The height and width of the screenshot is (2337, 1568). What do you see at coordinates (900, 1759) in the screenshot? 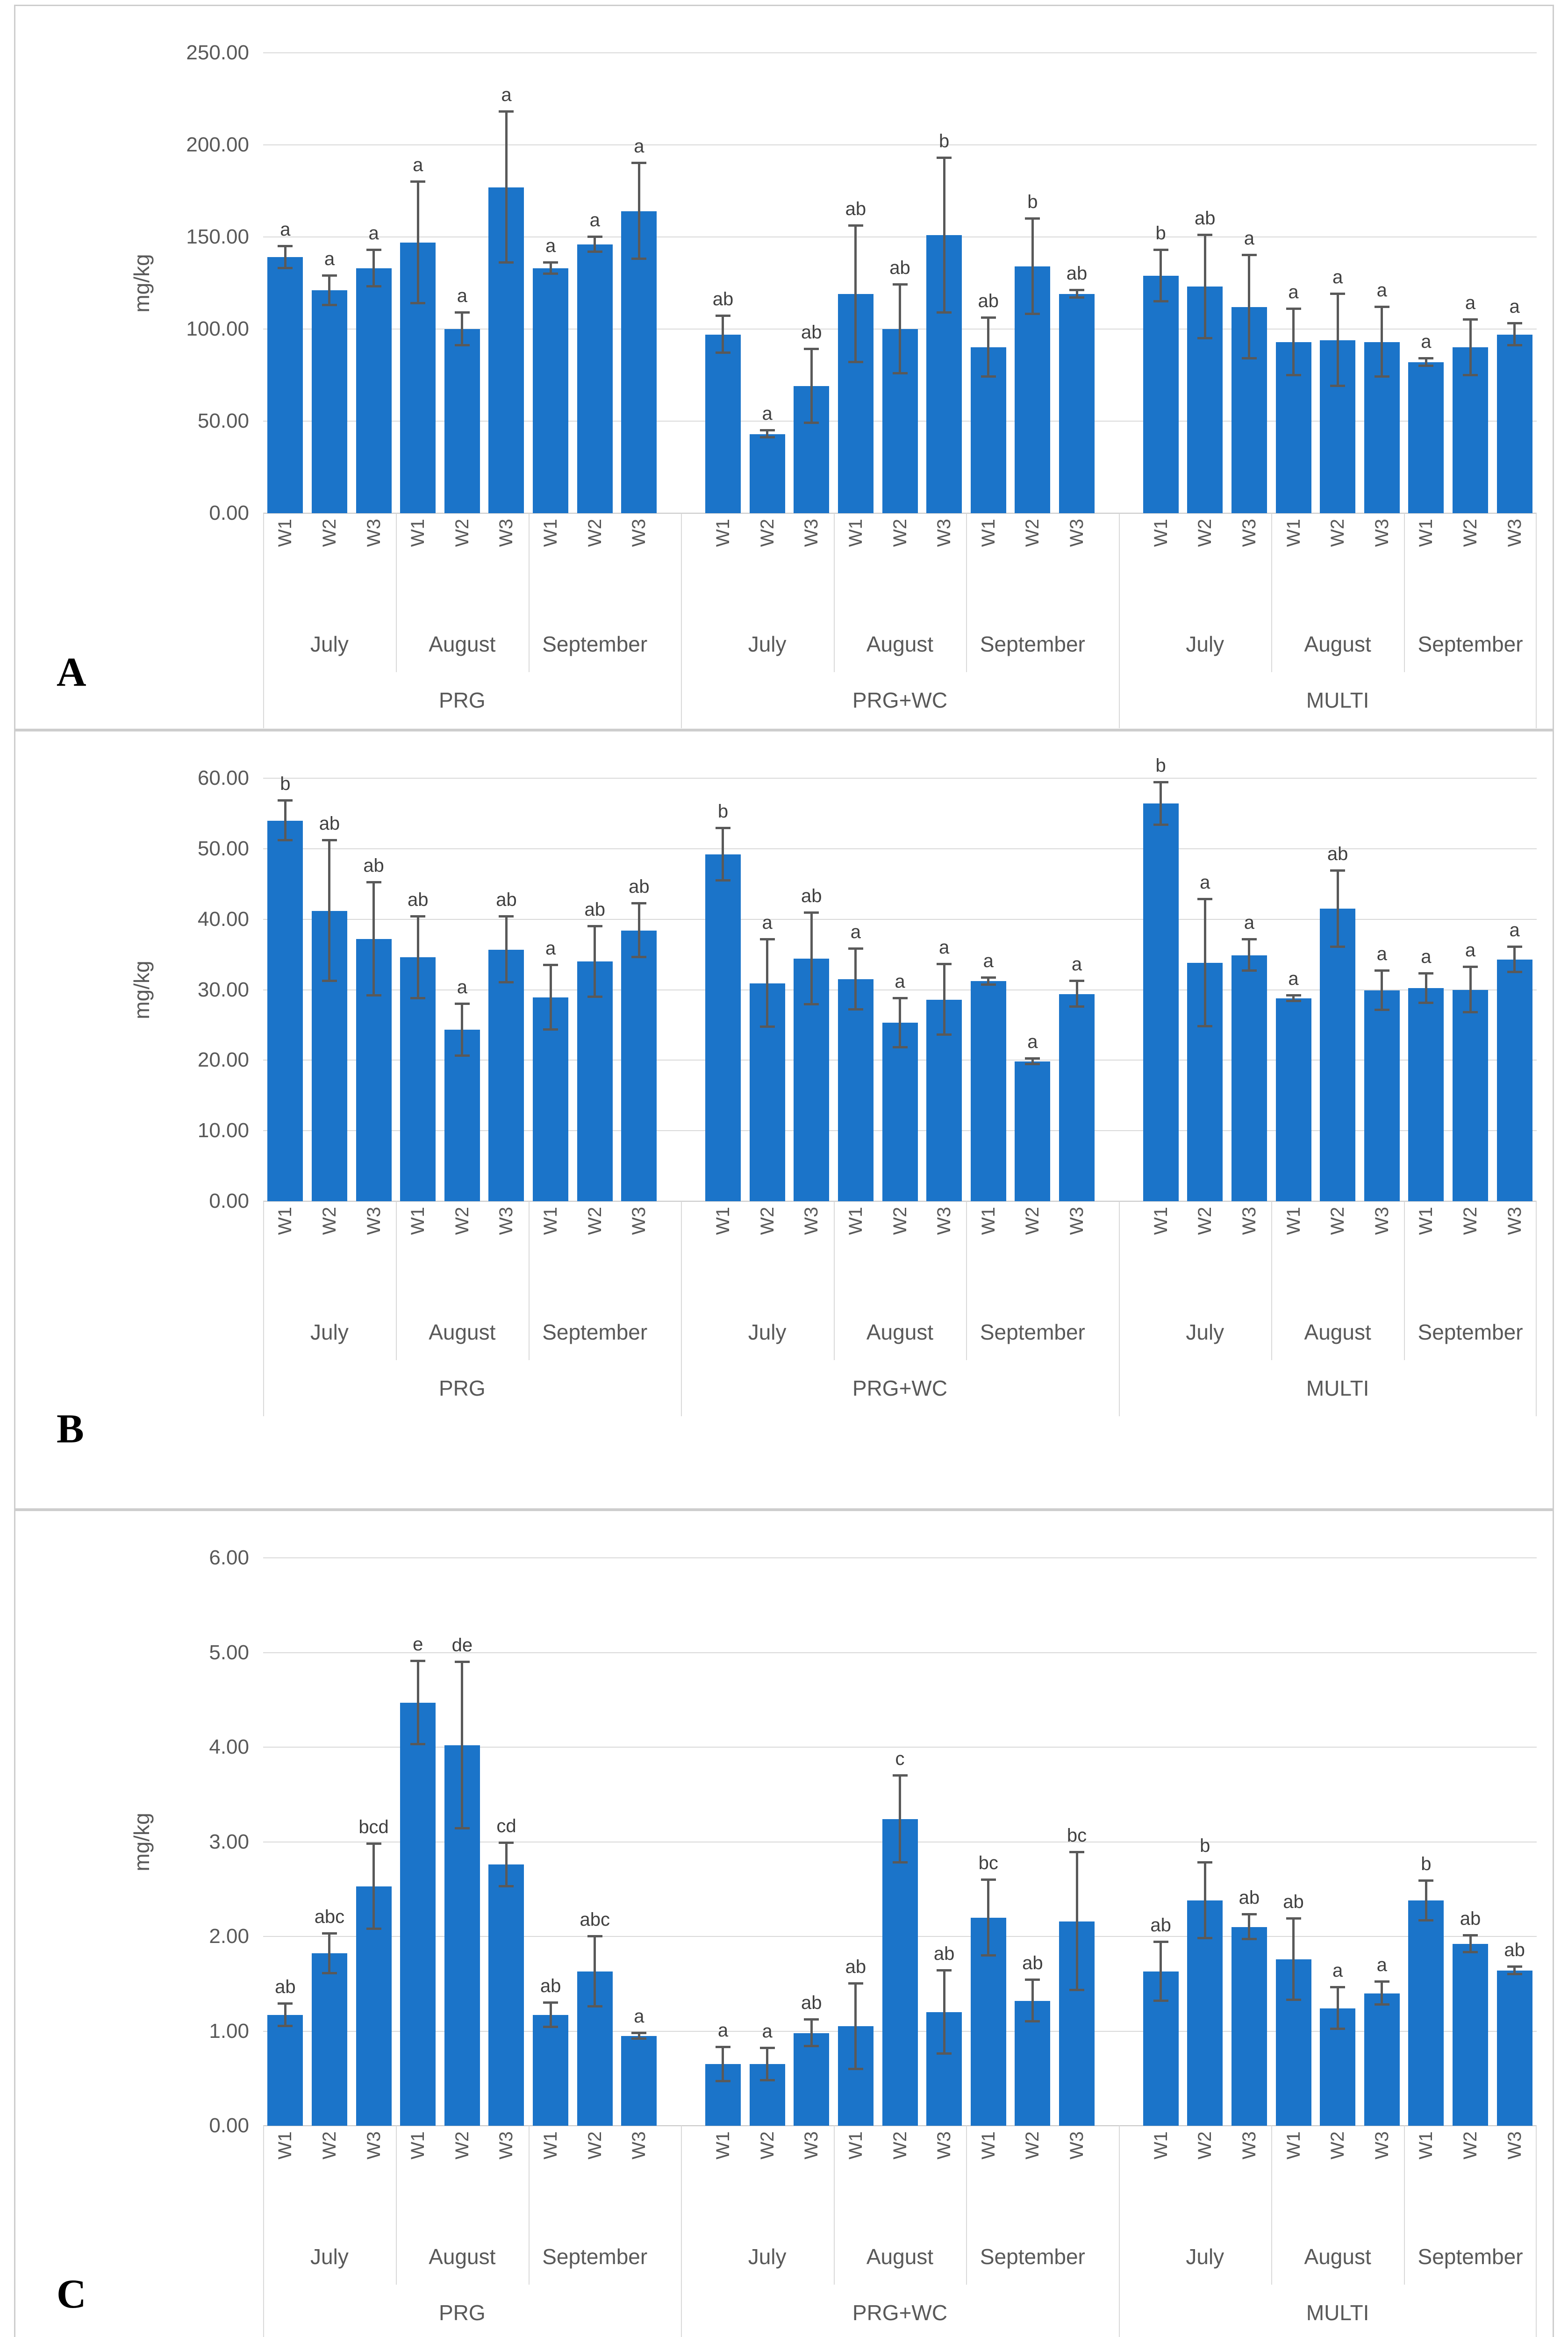
I see `significance-letter: c` at bounding box center [900, 1759].